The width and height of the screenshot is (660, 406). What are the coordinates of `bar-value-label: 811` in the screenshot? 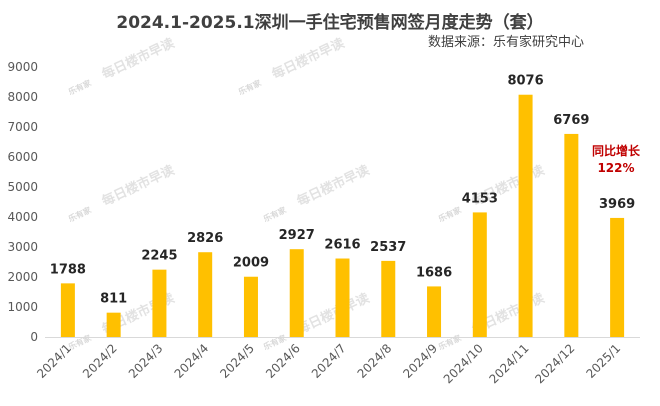 It's located at (113, 299).